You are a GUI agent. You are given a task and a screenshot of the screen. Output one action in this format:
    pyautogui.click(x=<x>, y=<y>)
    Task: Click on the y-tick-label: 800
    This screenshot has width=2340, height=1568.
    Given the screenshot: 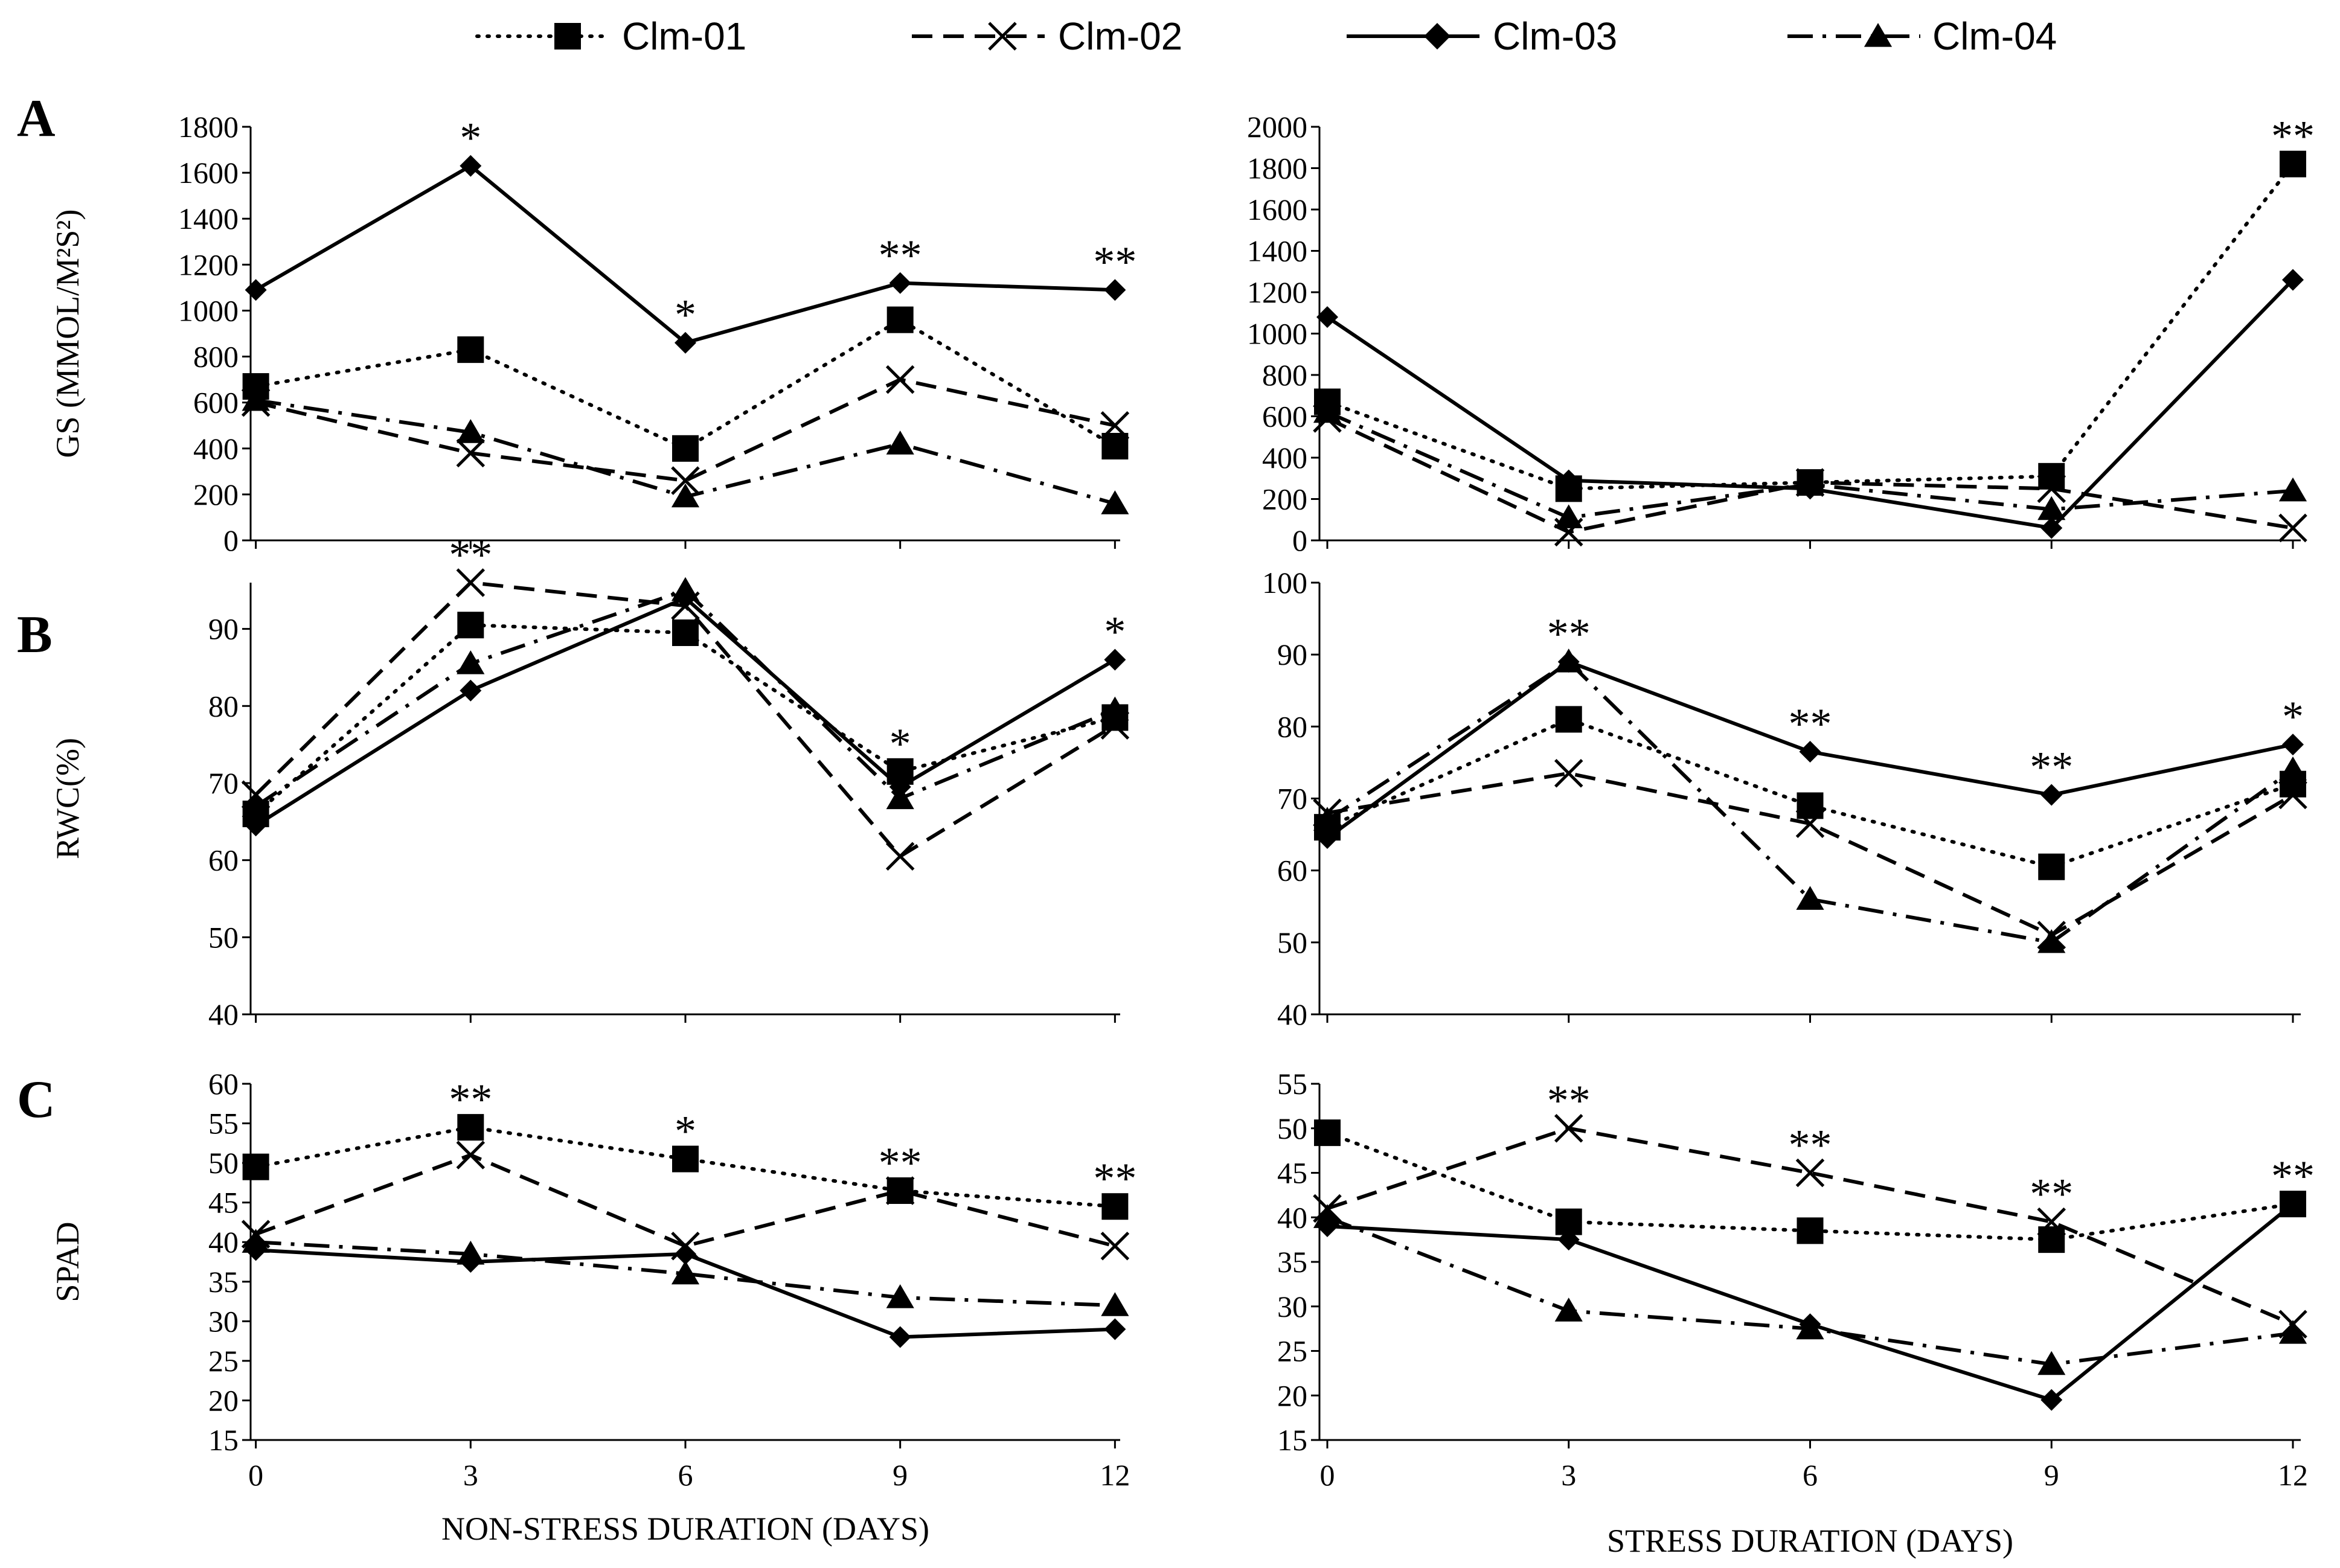 What is the action you would take?
    pyautogui.click(x=1284, y=375)
    